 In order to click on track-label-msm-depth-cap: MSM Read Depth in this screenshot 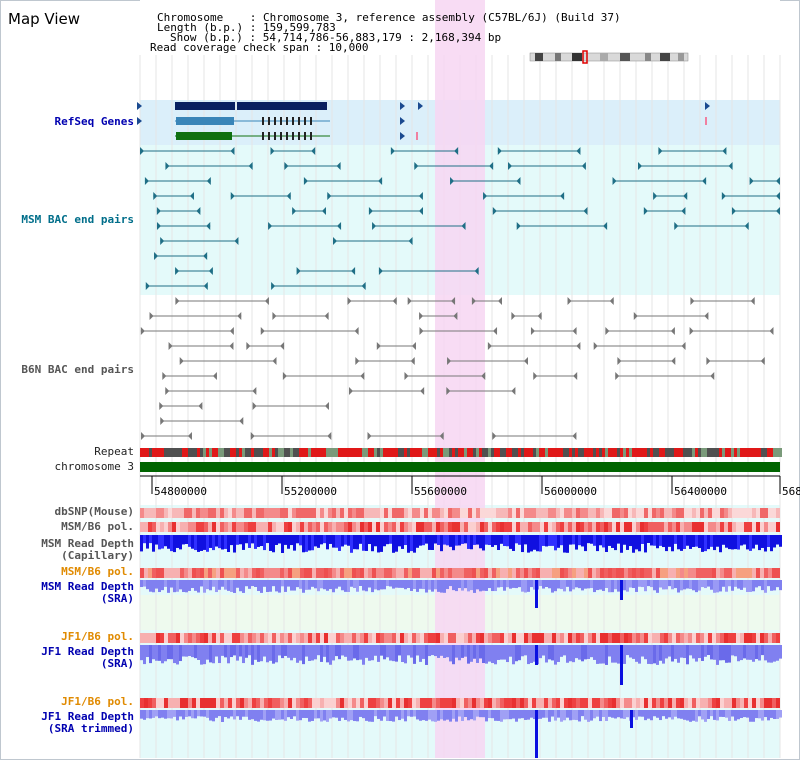, I will do `click(87, 543)`.